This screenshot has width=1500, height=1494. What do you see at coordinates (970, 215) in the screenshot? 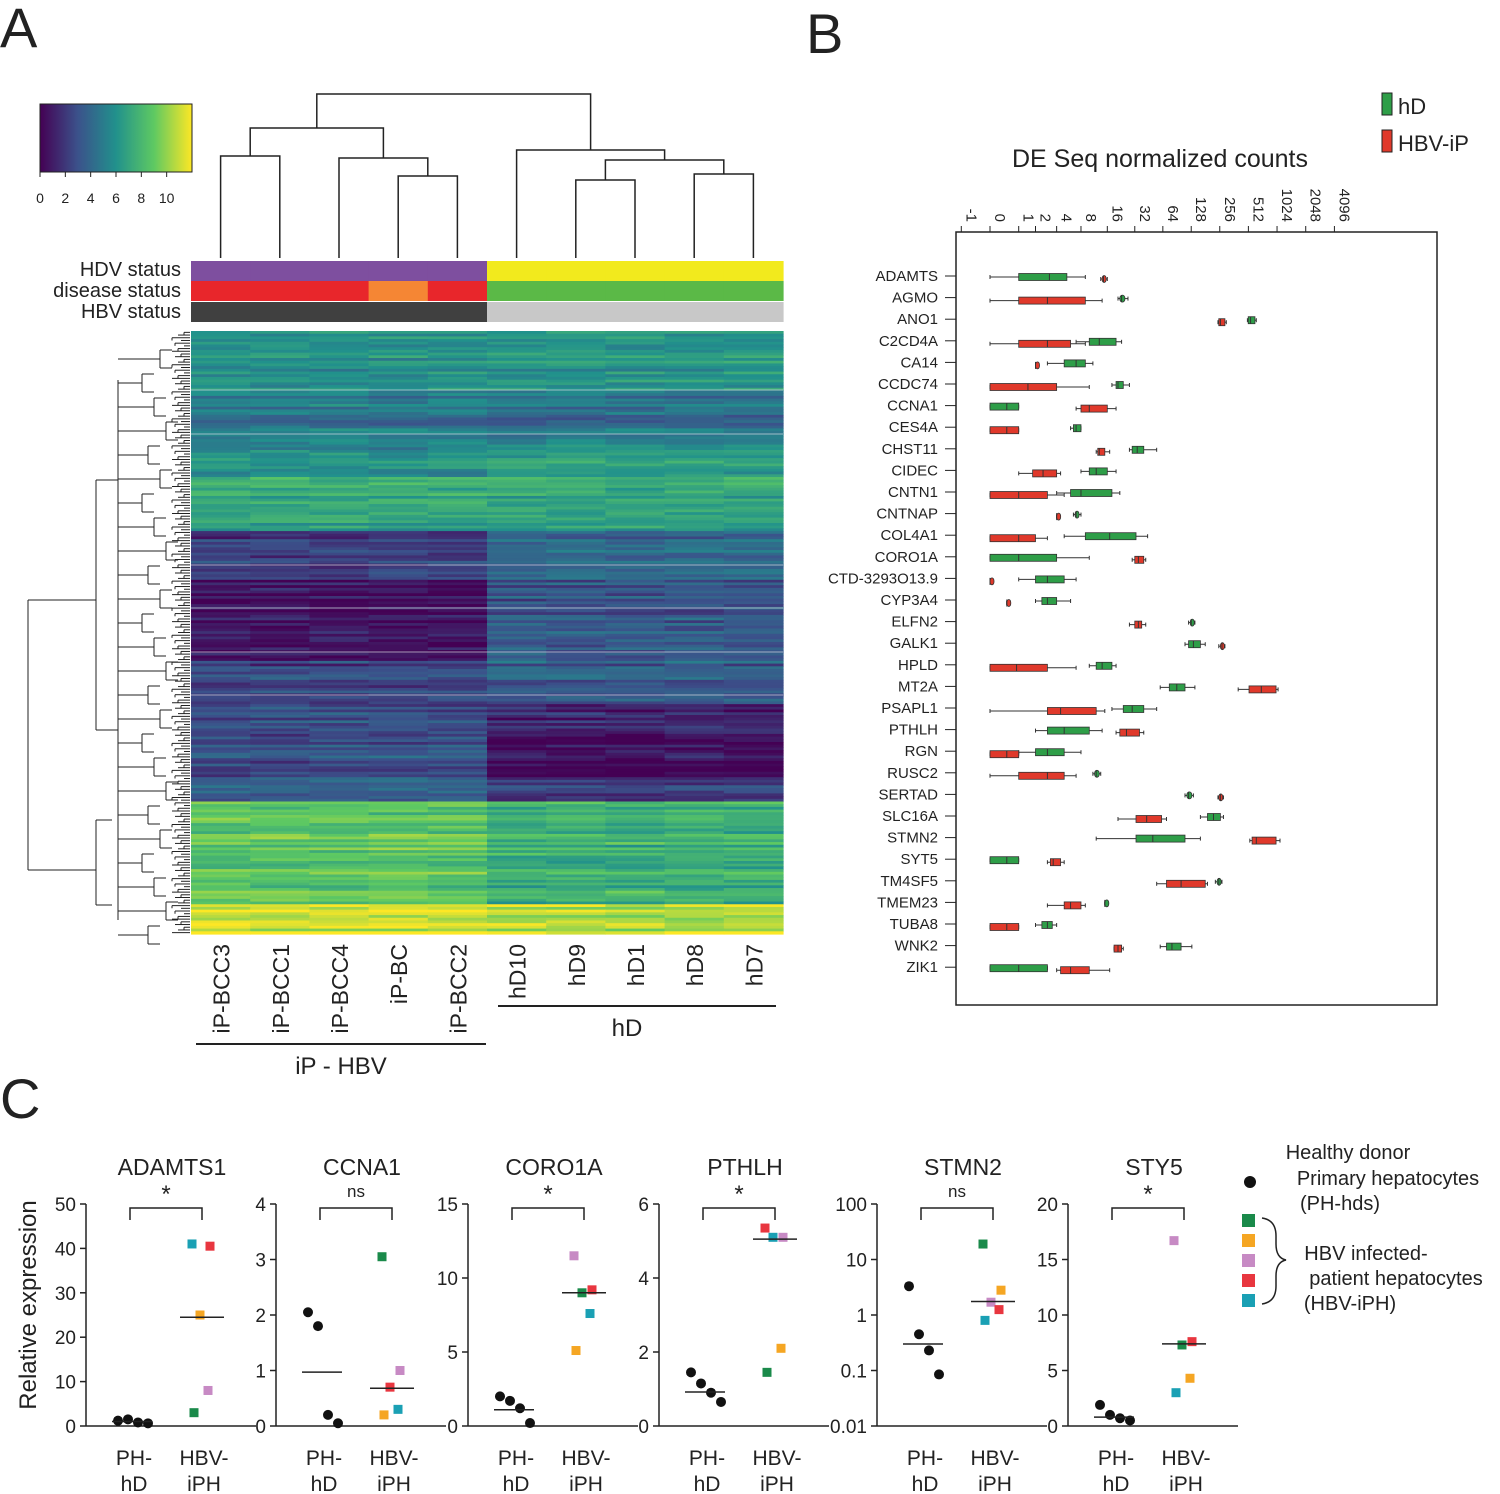
I see `boxplot-x-tick-label: -1` at bounding box center [970, 215].